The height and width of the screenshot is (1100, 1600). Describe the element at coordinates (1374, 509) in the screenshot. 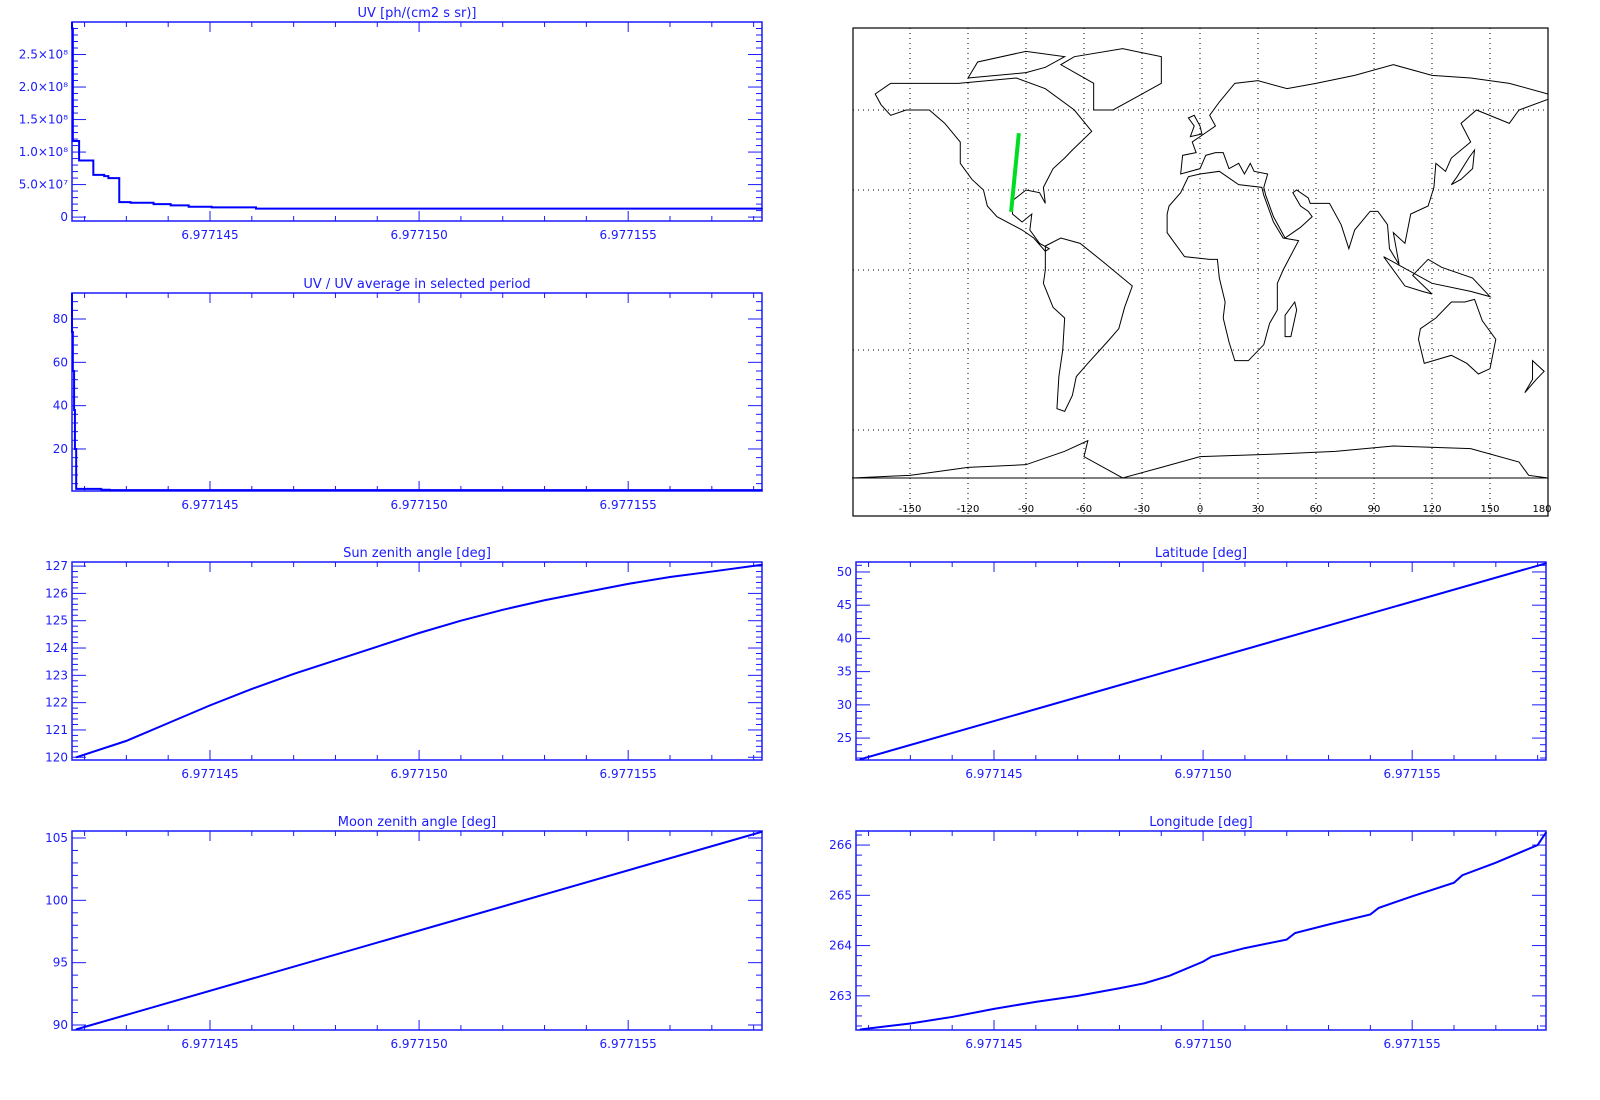

I see `map-lon-label: 90` at that location.